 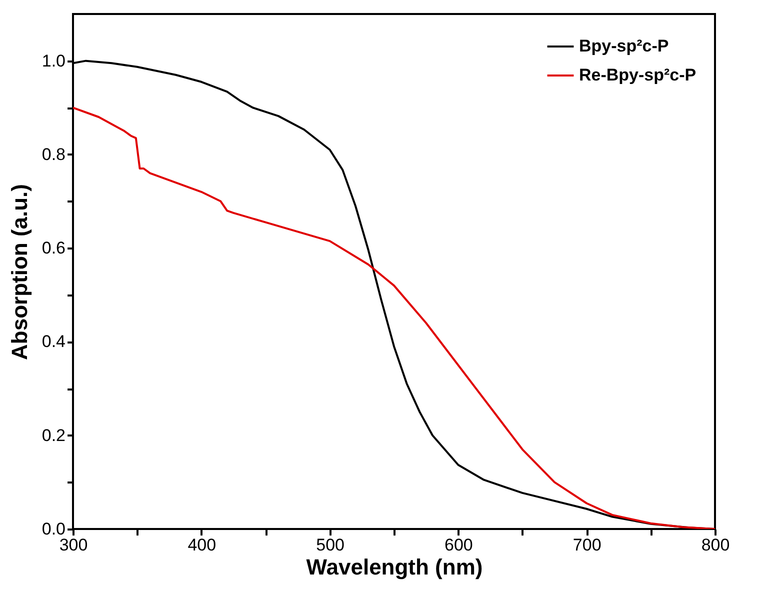 I want to click on y-tick-label: 0.8, so click(x=54, y=154).